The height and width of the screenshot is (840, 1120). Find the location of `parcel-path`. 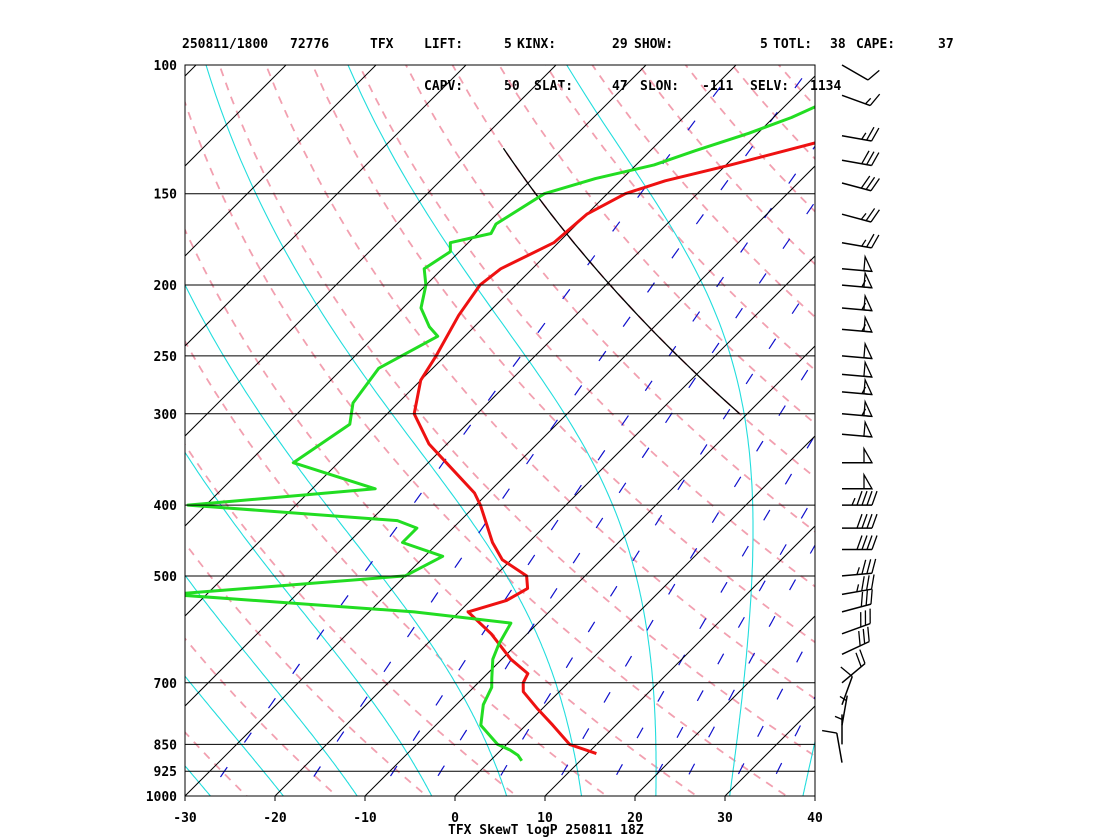

parcel-path is located at coordinates (621, 281).